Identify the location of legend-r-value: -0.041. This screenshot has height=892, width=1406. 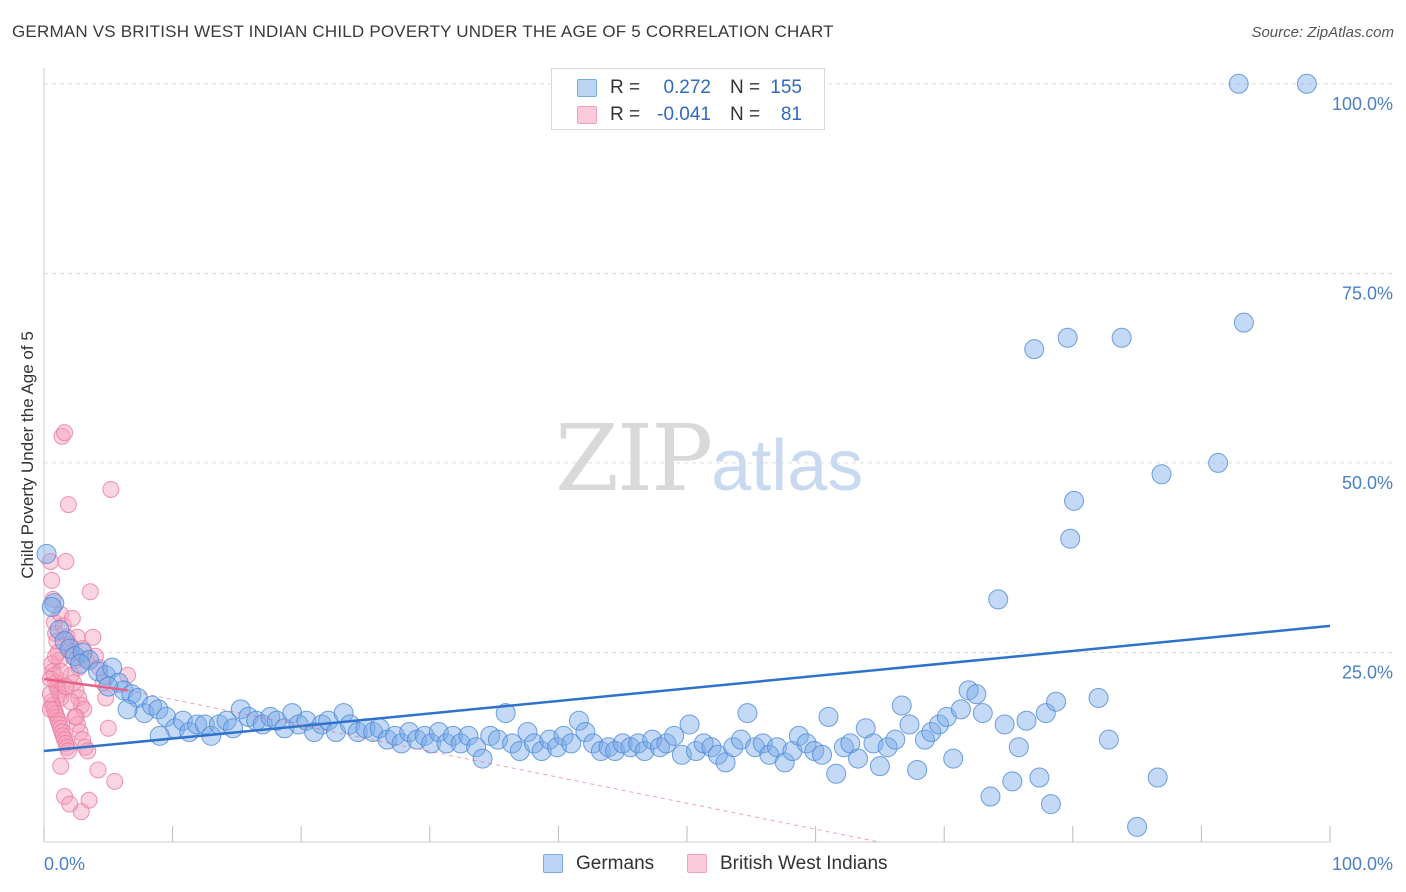
(684, 114).